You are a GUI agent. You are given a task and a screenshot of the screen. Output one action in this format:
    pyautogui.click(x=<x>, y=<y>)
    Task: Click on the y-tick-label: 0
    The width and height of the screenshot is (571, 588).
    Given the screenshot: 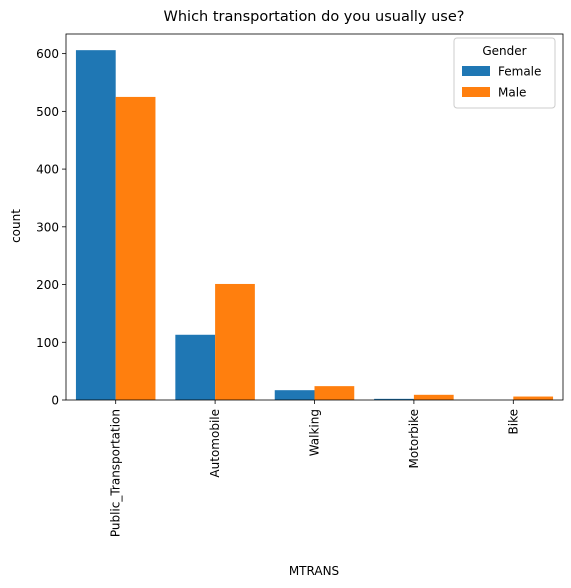 What is the action you would take?
    pyautogui.click(x=55, y=401)
    